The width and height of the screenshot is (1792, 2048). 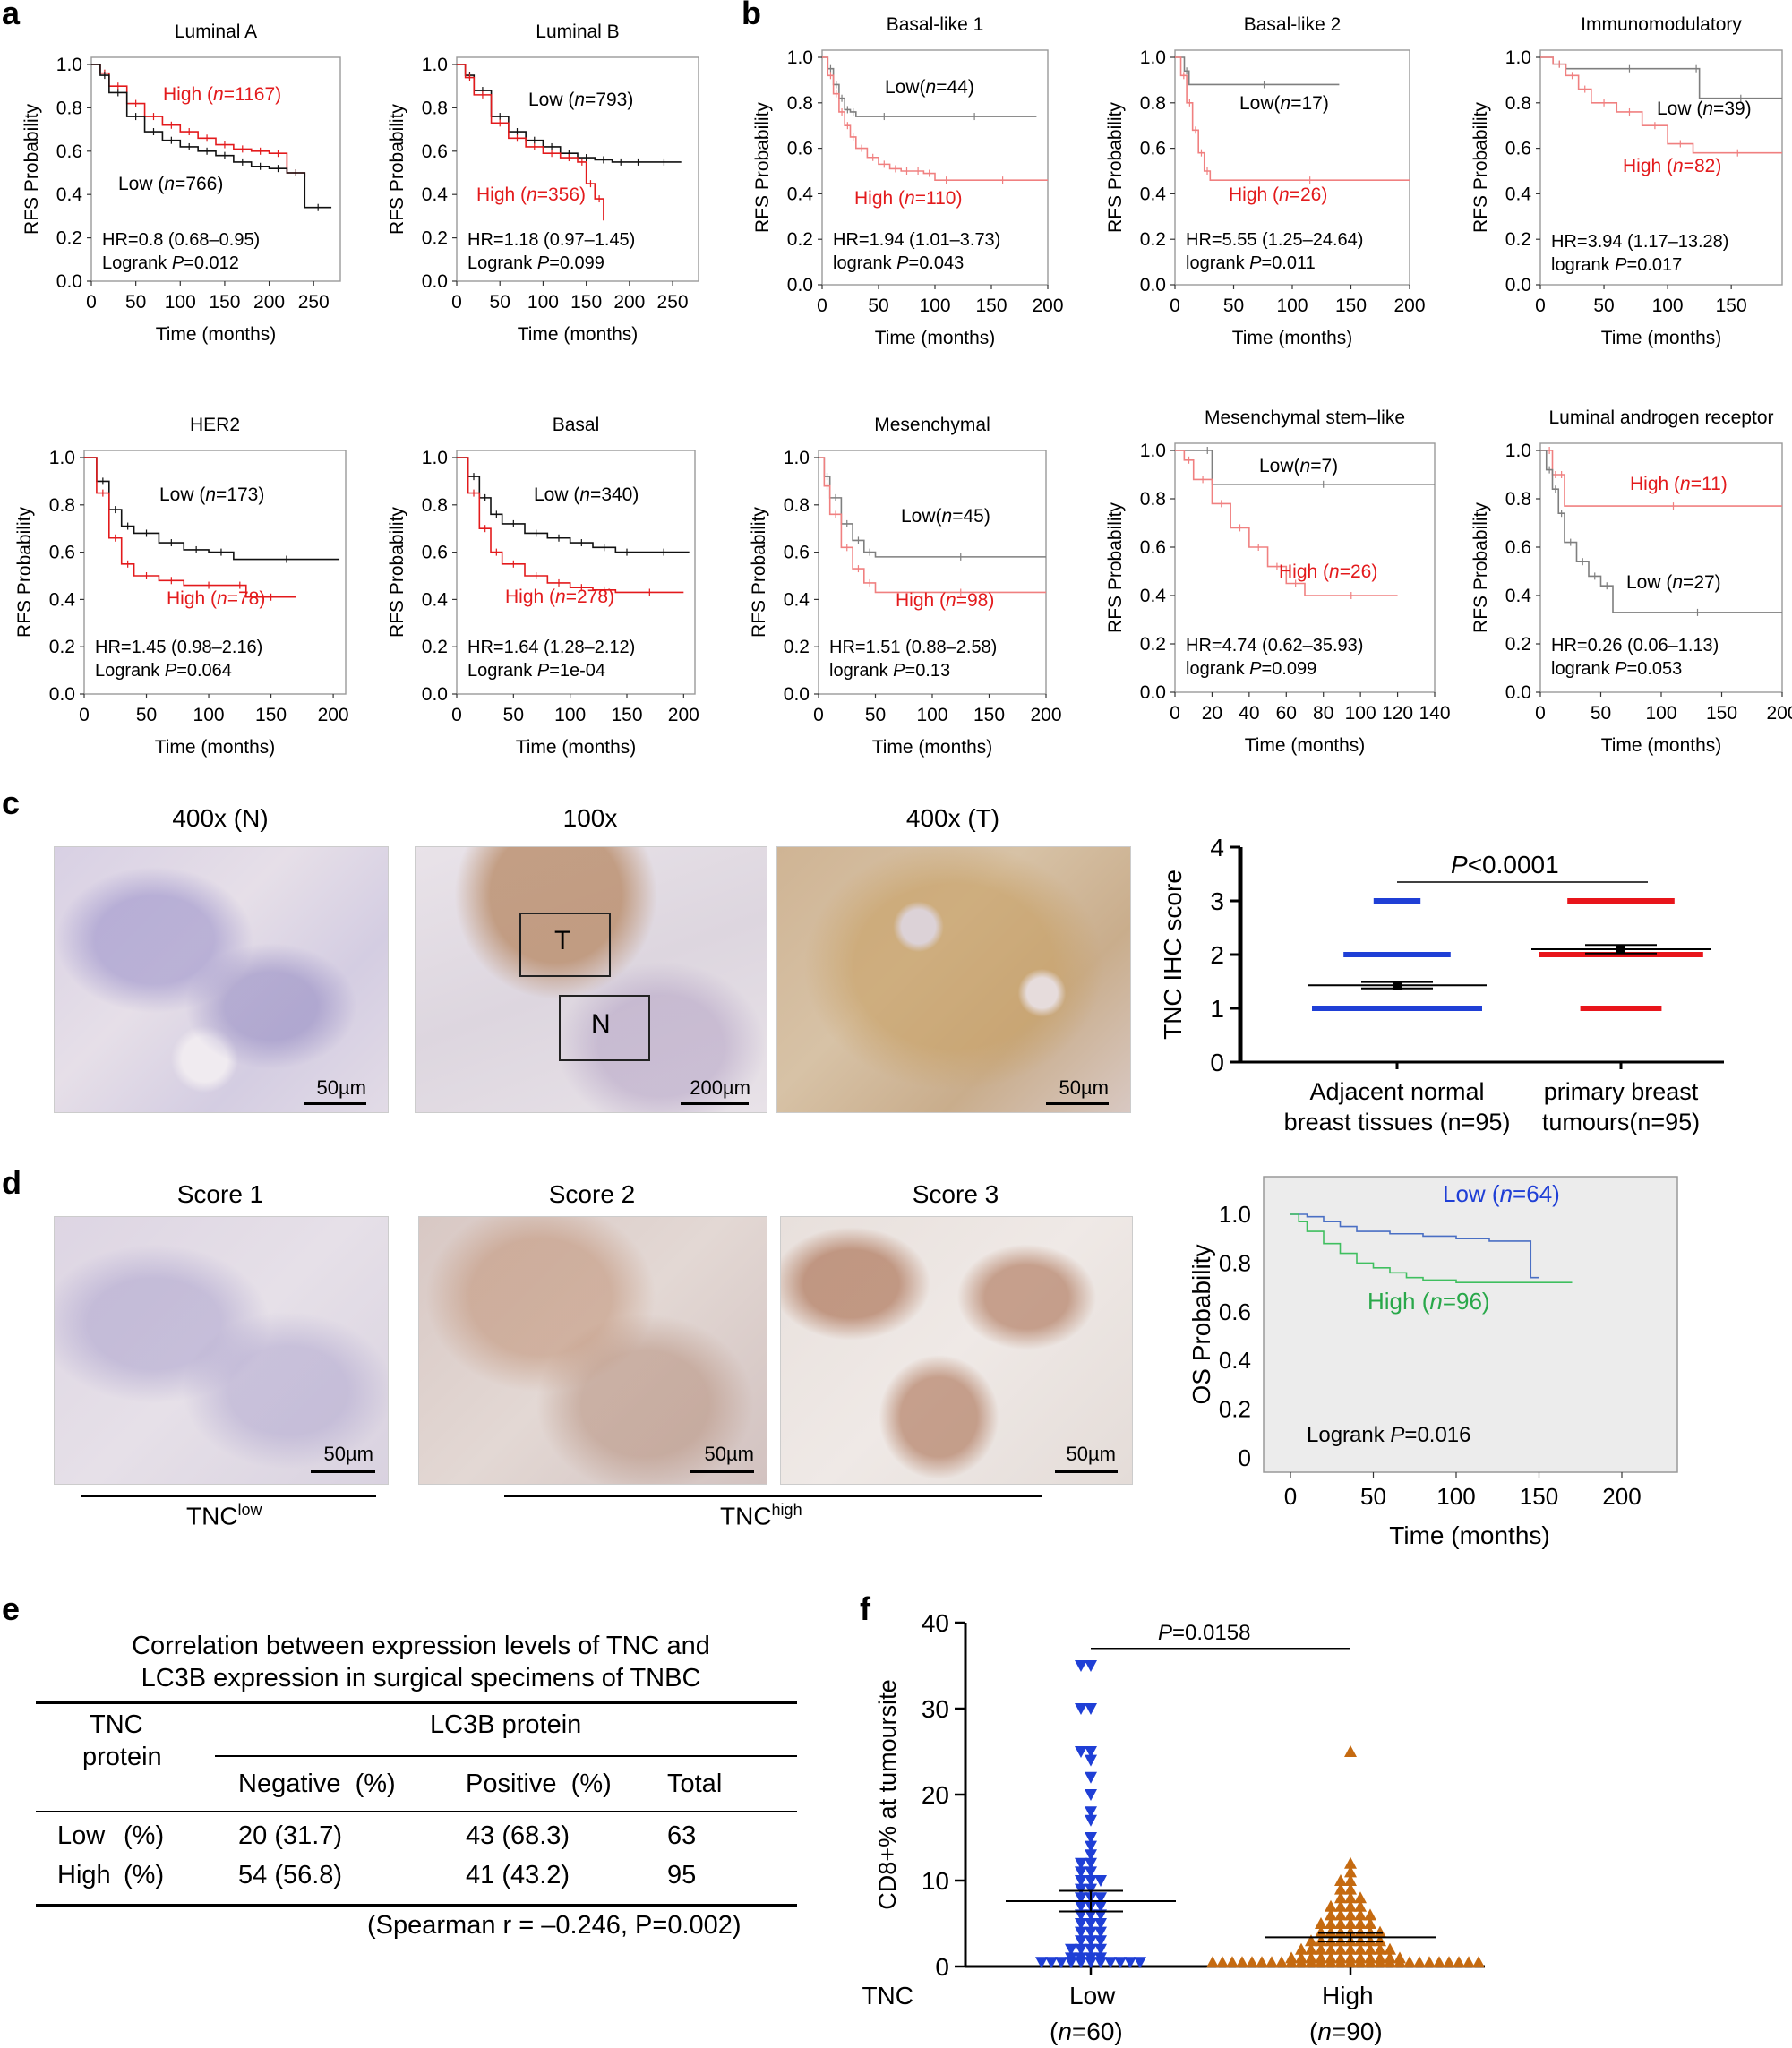 I want to click on km-ytick-label-a2-5: 1.0, so click(x=435, y=65).